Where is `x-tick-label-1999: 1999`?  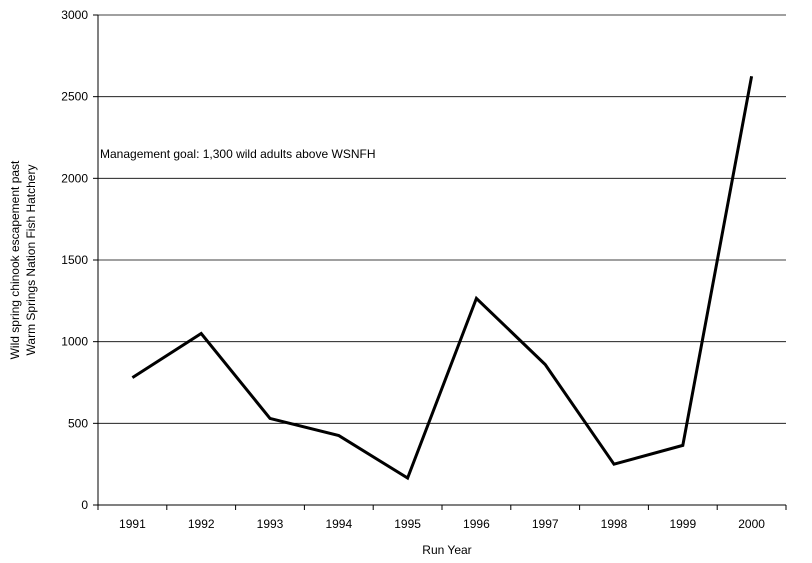
x-tick-label-1999: 1999 is located at coordinates (682, 524).